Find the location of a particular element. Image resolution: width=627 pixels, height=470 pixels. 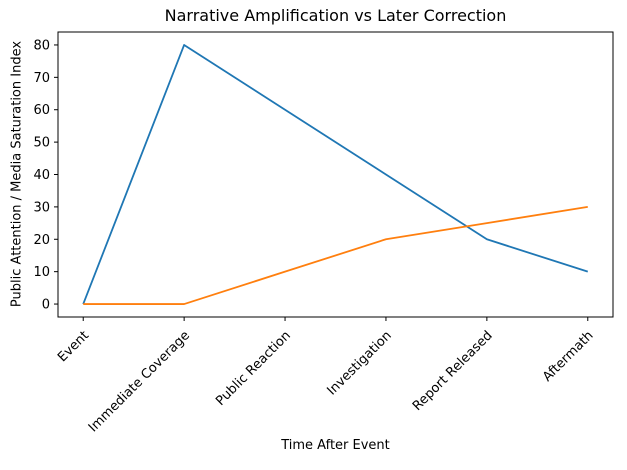

y-tick-label: 50 is located at coordinates (41, 143).